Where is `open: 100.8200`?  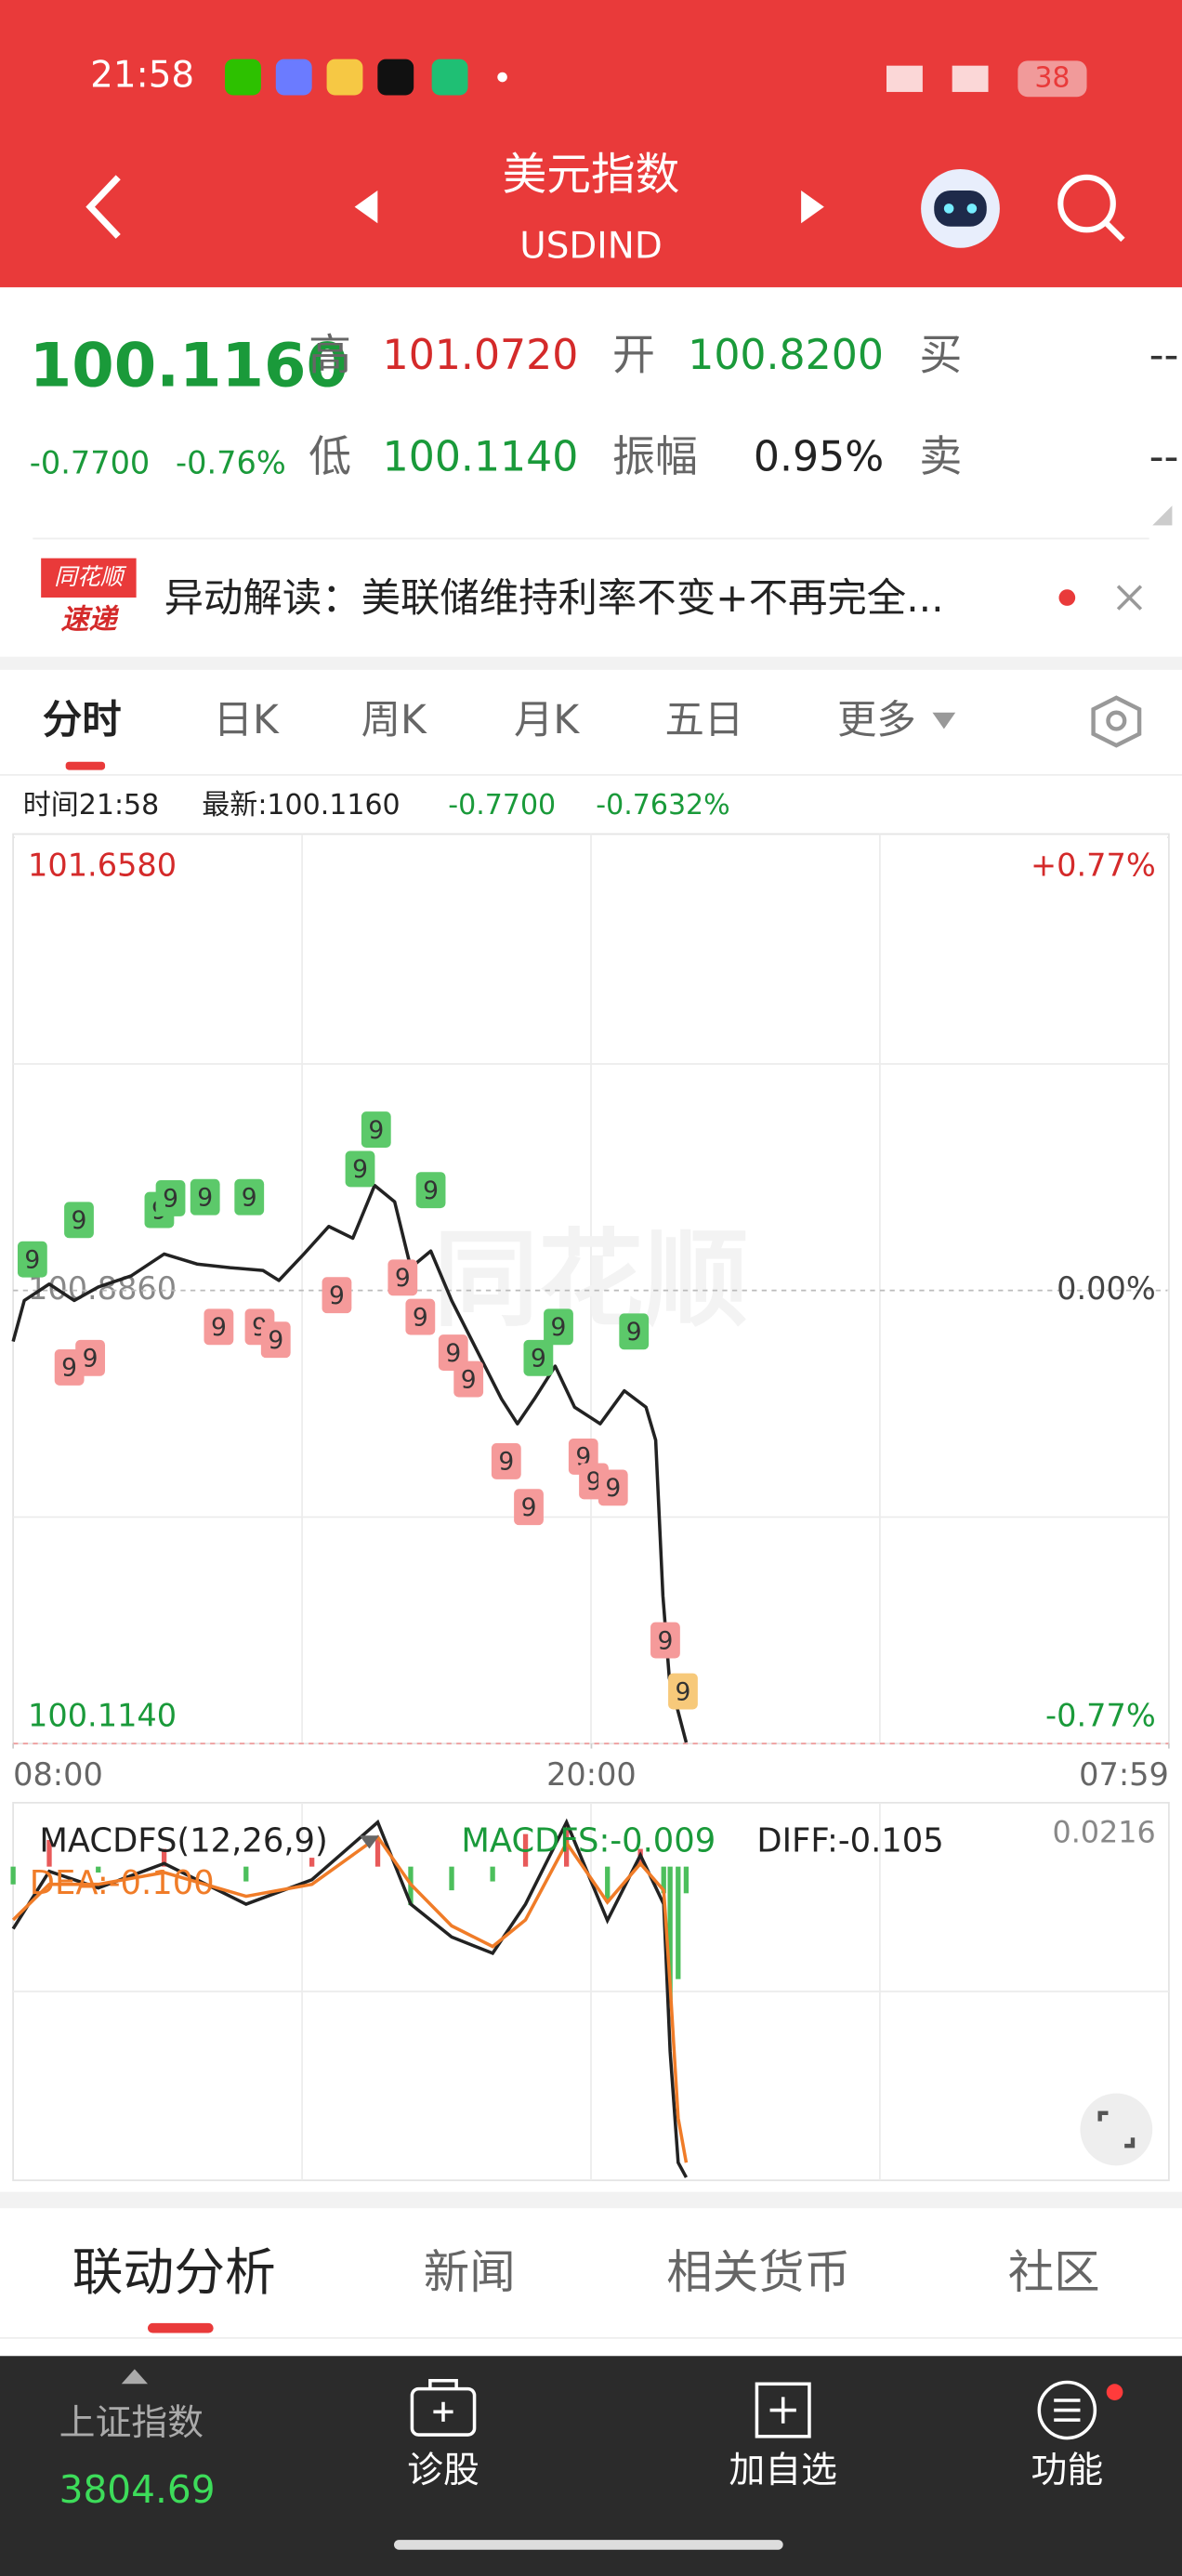 open: 100.8200 is located at coordinates (786, 355).